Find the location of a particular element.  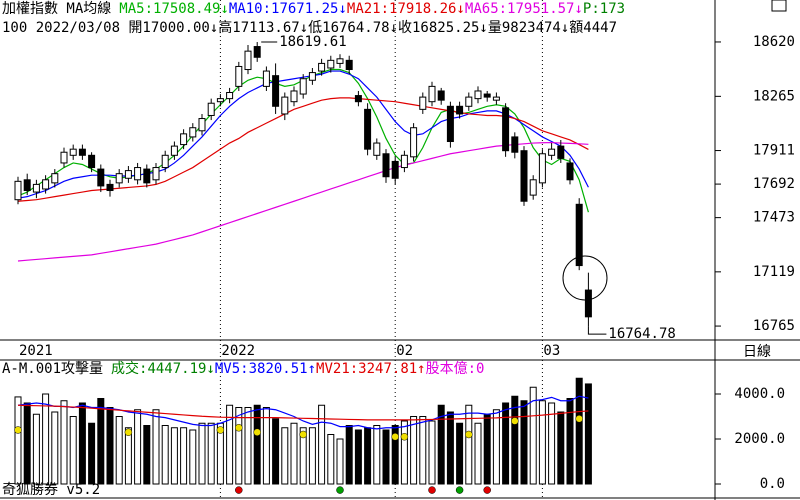

legend-entry: MA65:17951.57↓ is located at coordinates (524, 9).